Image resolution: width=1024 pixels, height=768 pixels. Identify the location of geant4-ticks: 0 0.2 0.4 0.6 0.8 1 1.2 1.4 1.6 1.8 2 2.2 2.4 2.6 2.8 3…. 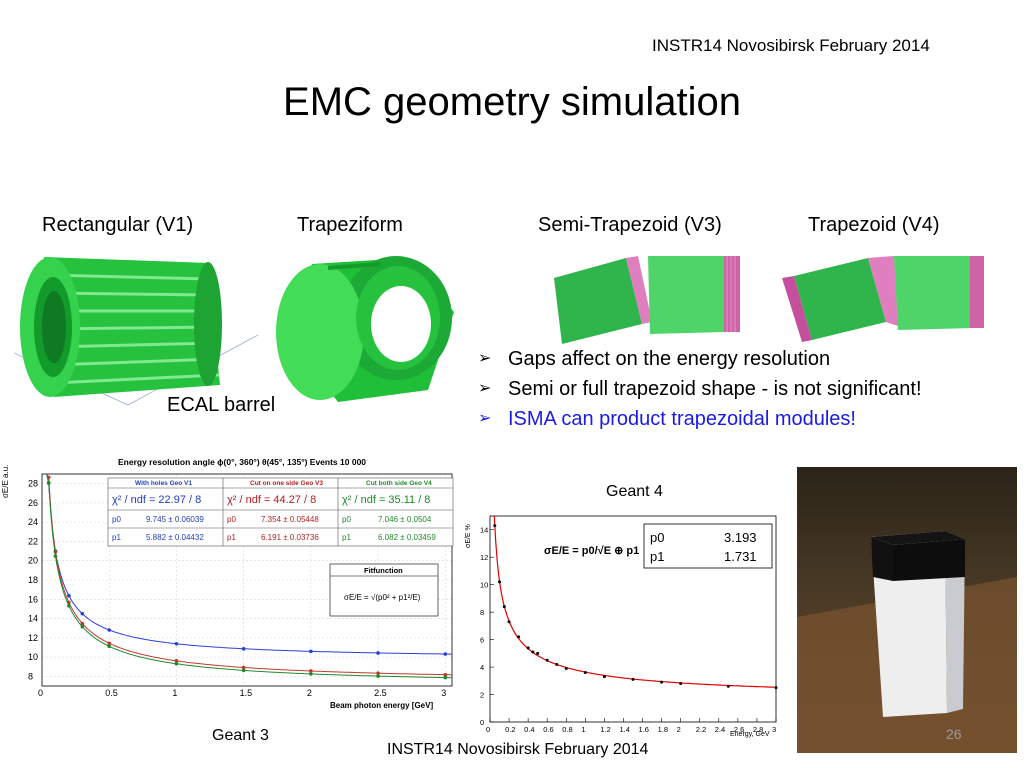
(628, 630).